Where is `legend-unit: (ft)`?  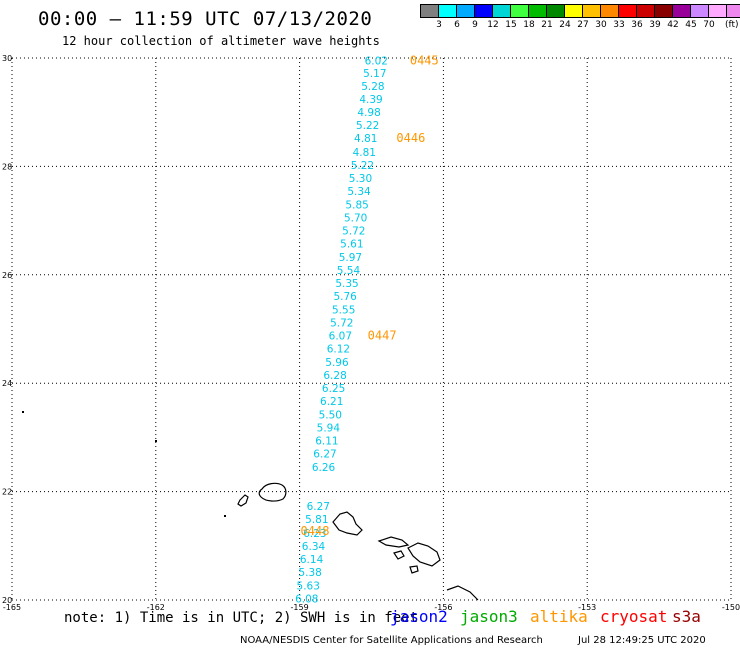 legend-unit: (ft) is located at coordinates (732, 25).